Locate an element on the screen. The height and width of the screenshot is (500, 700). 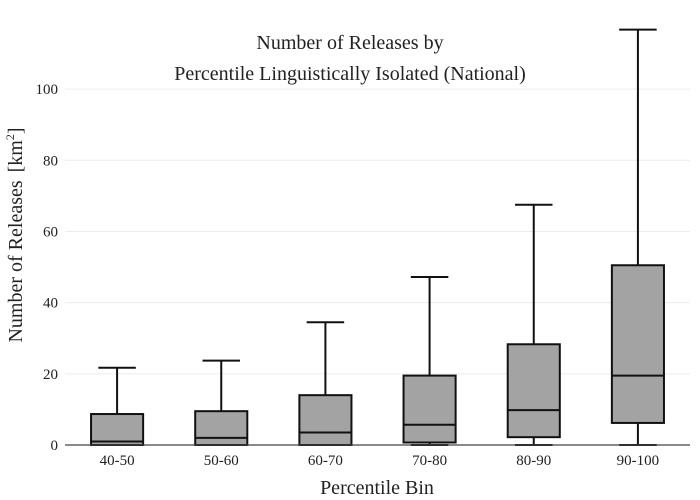
x-tick-label: 90-100 is located at coordinates (638, 461).